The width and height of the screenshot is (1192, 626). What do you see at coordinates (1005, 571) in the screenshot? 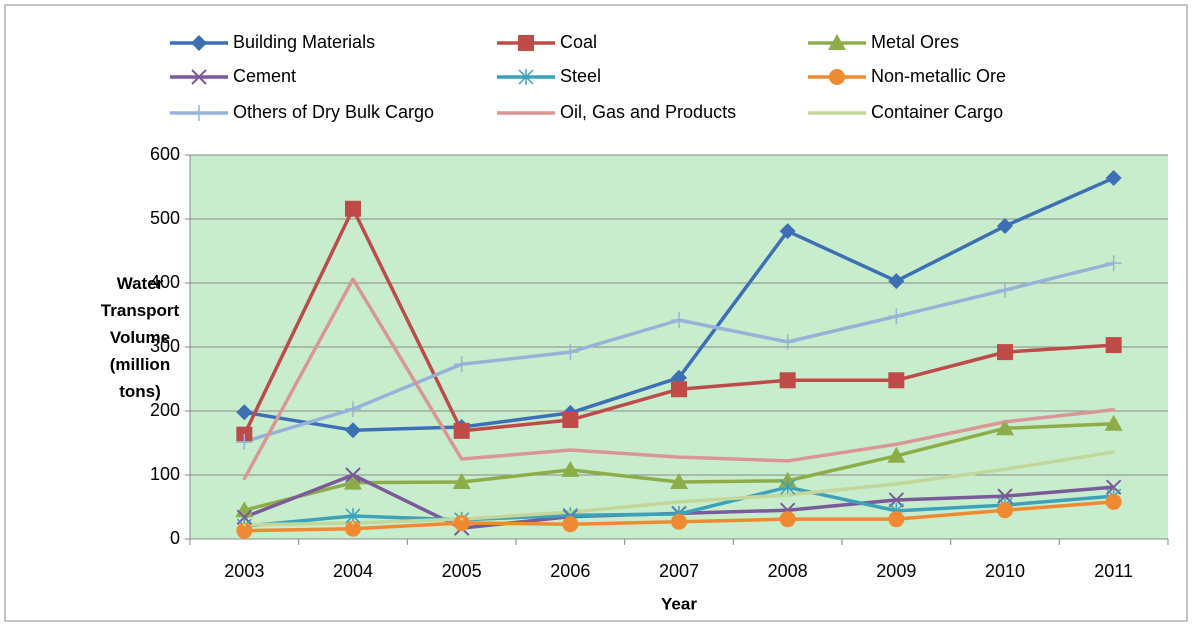
I see `x-tick-label: 2010` at bounding box center [1005, 571].